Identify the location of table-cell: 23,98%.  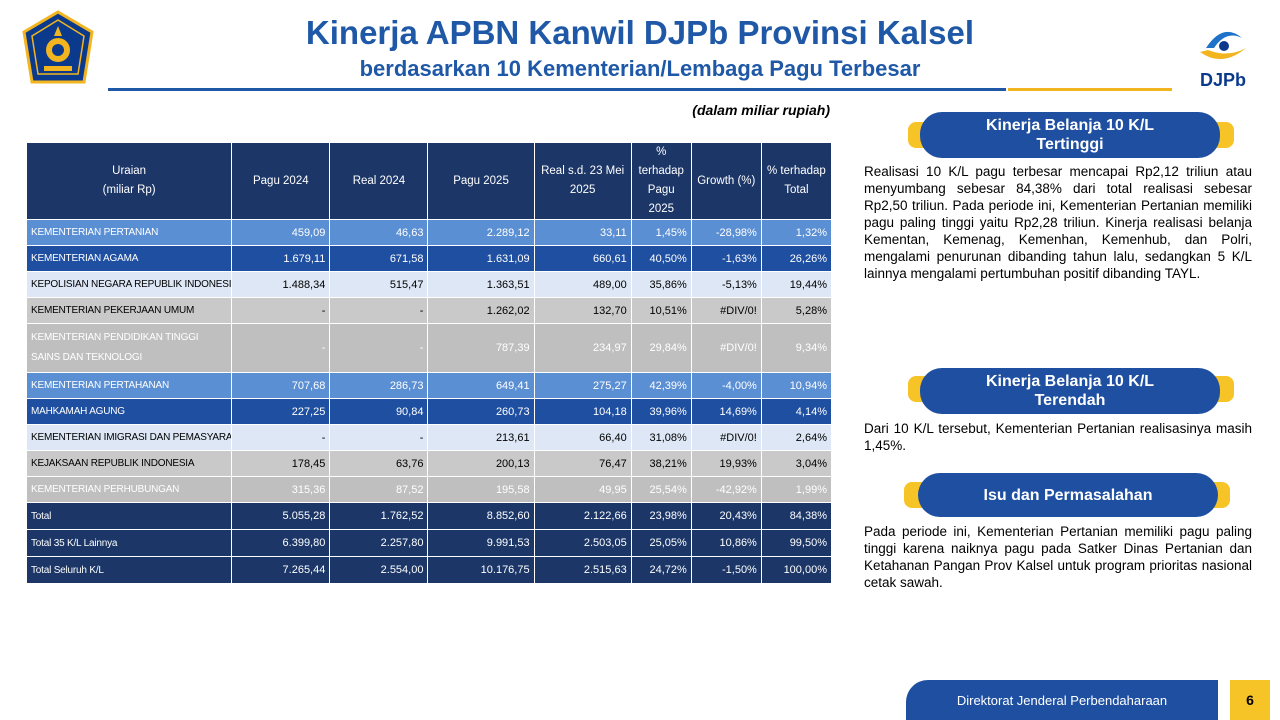
(661, 516).